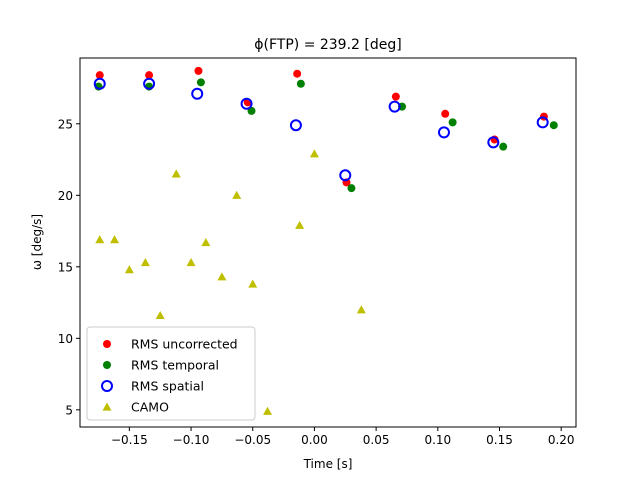 The height and width of the screenshot is (480, 640). What do you see at coordinates (167, 386) in the screenshot?
I see `legend-label: RMS spatial` at bounding box center [167, 386].